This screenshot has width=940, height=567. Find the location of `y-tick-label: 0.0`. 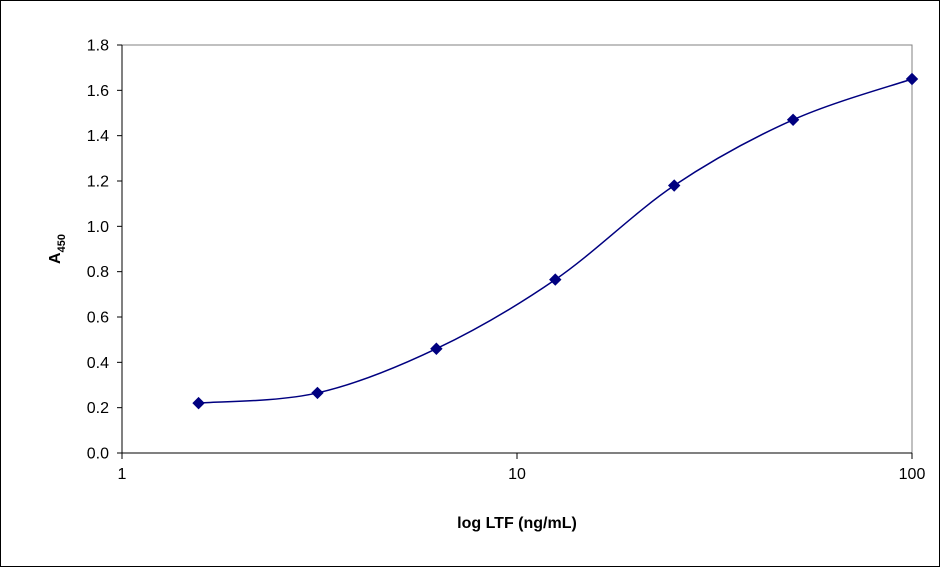

y-tick-label: 0.0 is located at coordinates (98, 454).